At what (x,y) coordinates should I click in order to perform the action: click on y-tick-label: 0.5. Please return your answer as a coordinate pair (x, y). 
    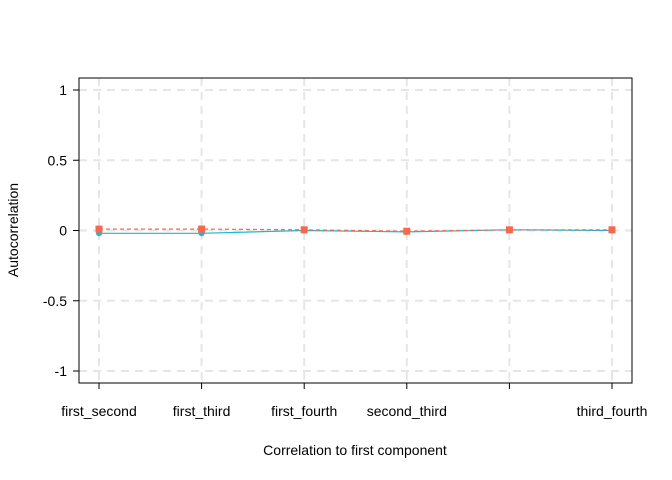
    Looking at the image, I should click on (58, 160).